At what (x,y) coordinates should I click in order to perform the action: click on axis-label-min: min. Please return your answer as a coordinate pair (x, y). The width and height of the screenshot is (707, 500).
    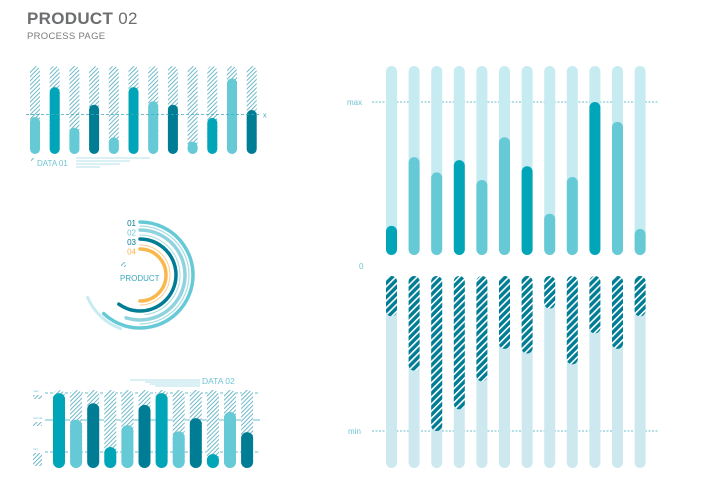
    Looking at the image, I should click on (35, 449).